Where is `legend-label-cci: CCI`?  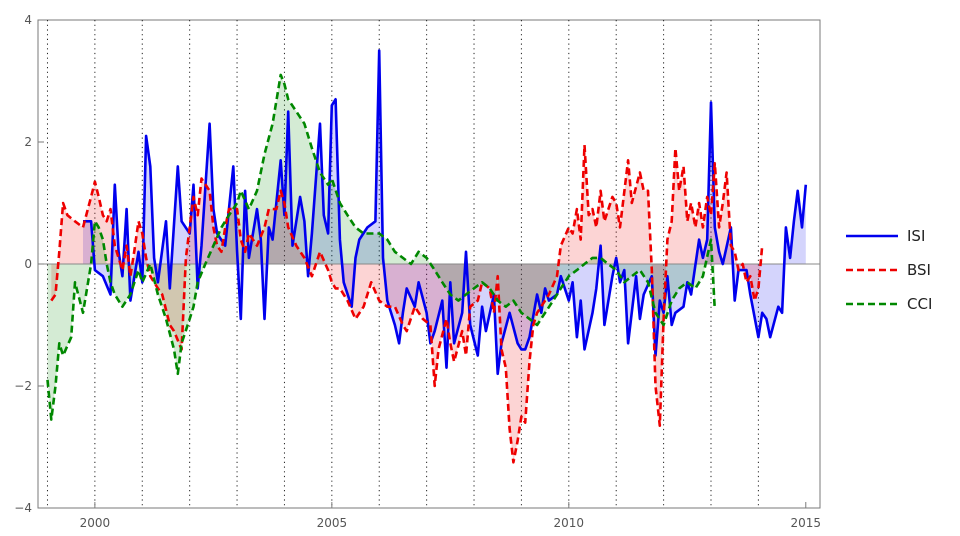
legend-label-cci: CCI is located at coordinates (919, 304).